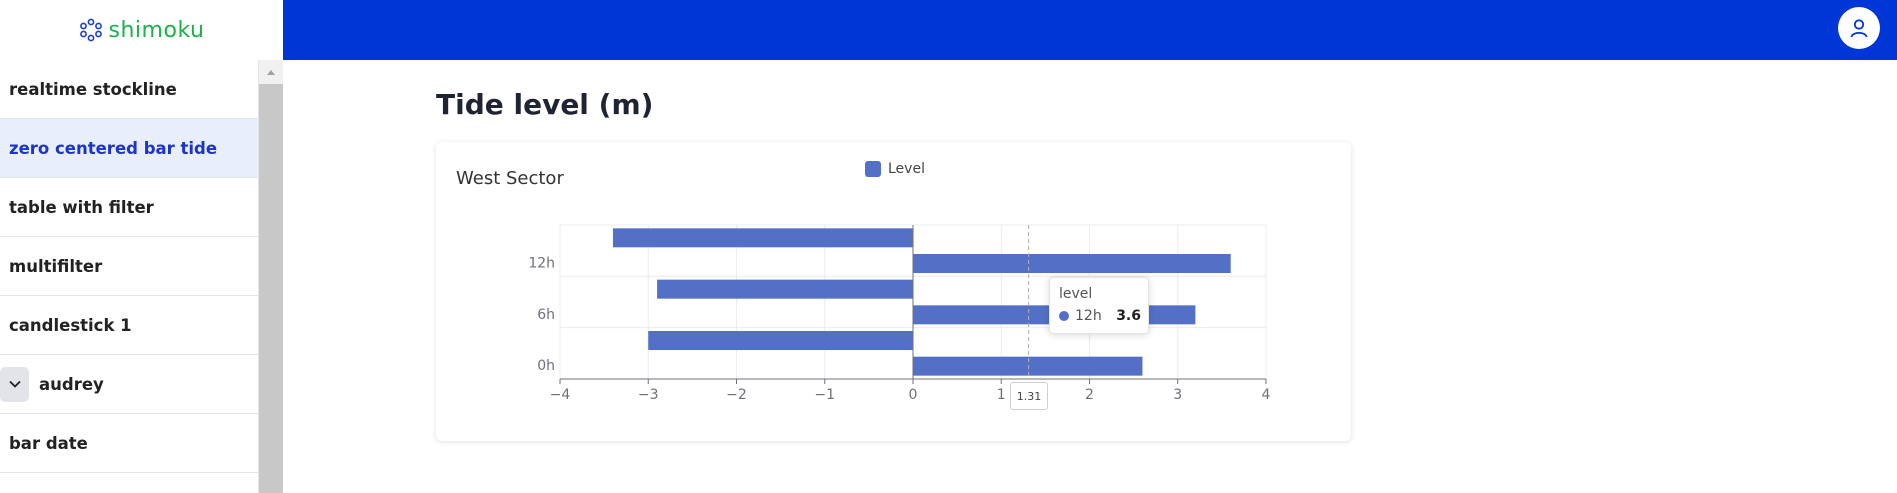  I want to click on shimoku-logo-icon, so click(90, 30).